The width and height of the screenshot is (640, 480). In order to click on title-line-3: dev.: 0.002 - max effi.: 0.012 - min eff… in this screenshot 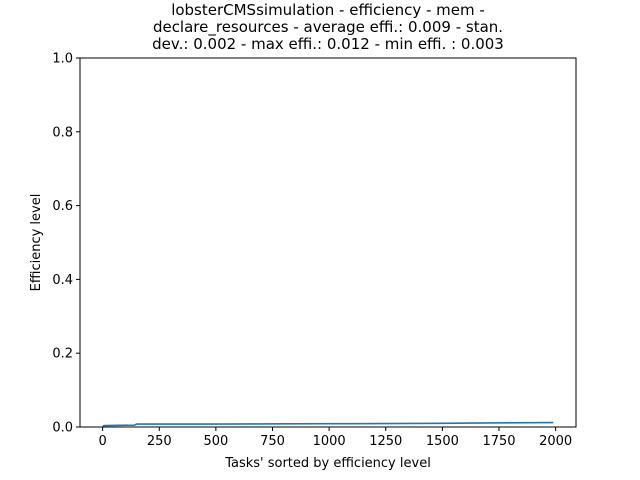, I will do `click(328, 44)`.